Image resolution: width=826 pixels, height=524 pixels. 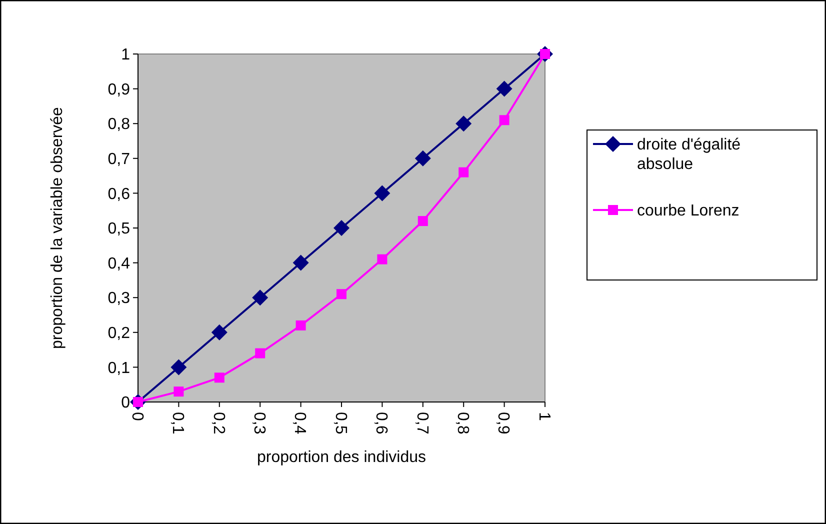 I want to click on x-tick-label: 0,3, so click(x=259, y=423).